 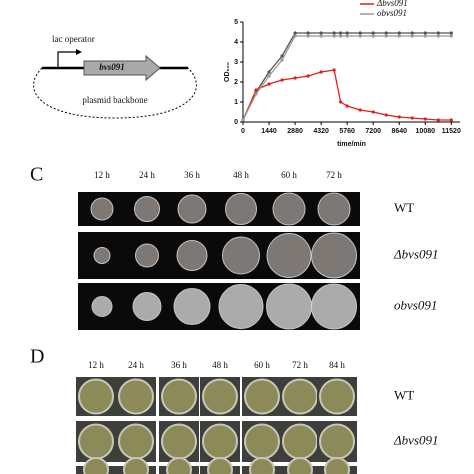 I want to click on y-tick-label: 5, so click(x=236, y=22).